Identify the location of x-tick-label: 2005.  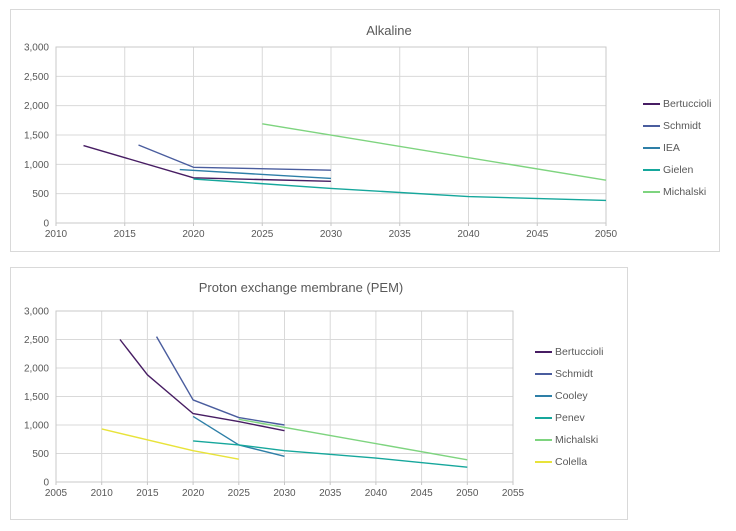
(56, 493).